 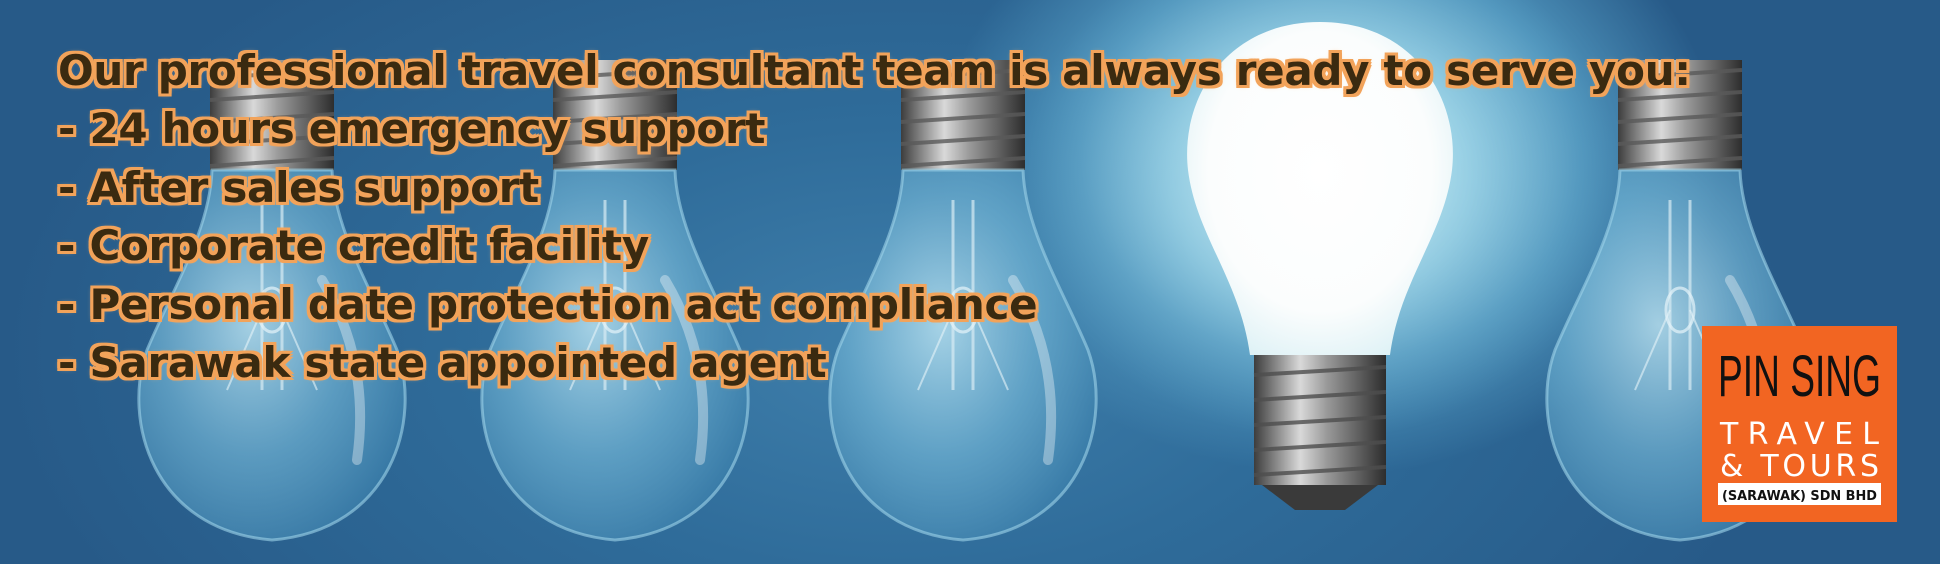 I want to click on logo-subtitle-box, so click(x=1799, y=494).